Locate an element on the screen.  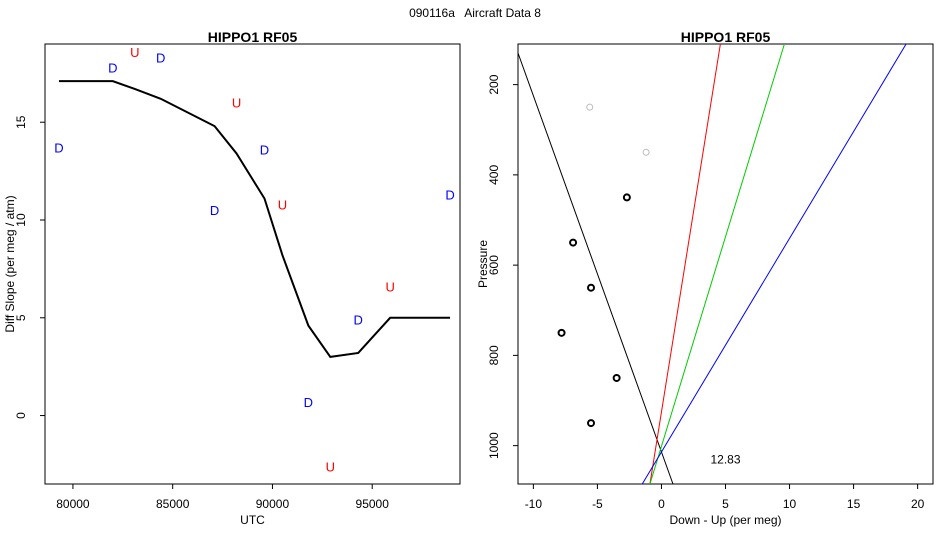
right-chart-title: HIPPO1 RF05 is located at coordinates (726, 37).